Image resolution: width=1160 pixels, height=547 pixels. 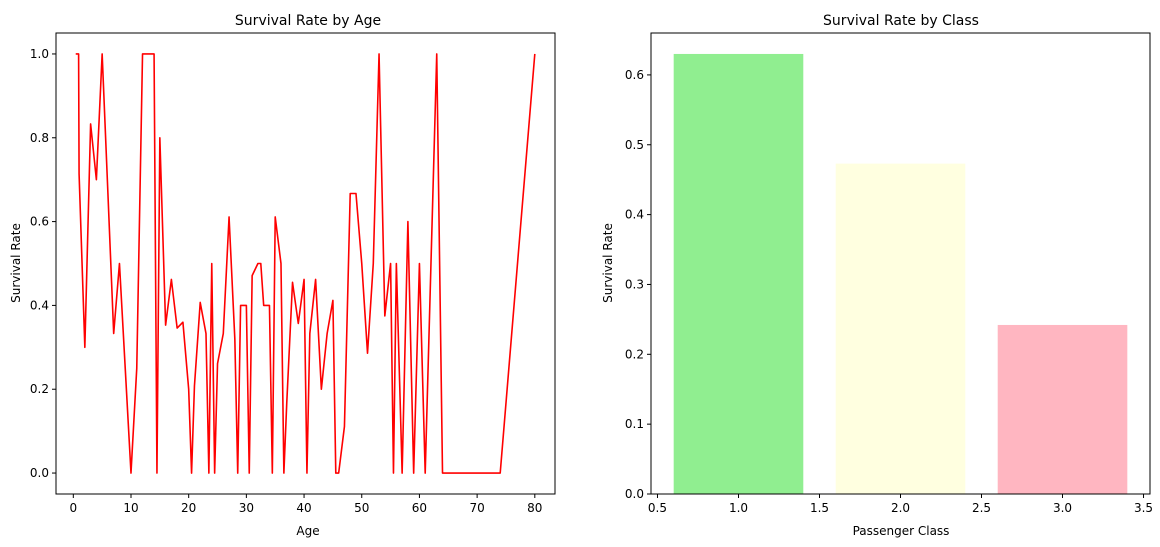 I want to click on x-tick-label: 80, so click(x=534, y=508).